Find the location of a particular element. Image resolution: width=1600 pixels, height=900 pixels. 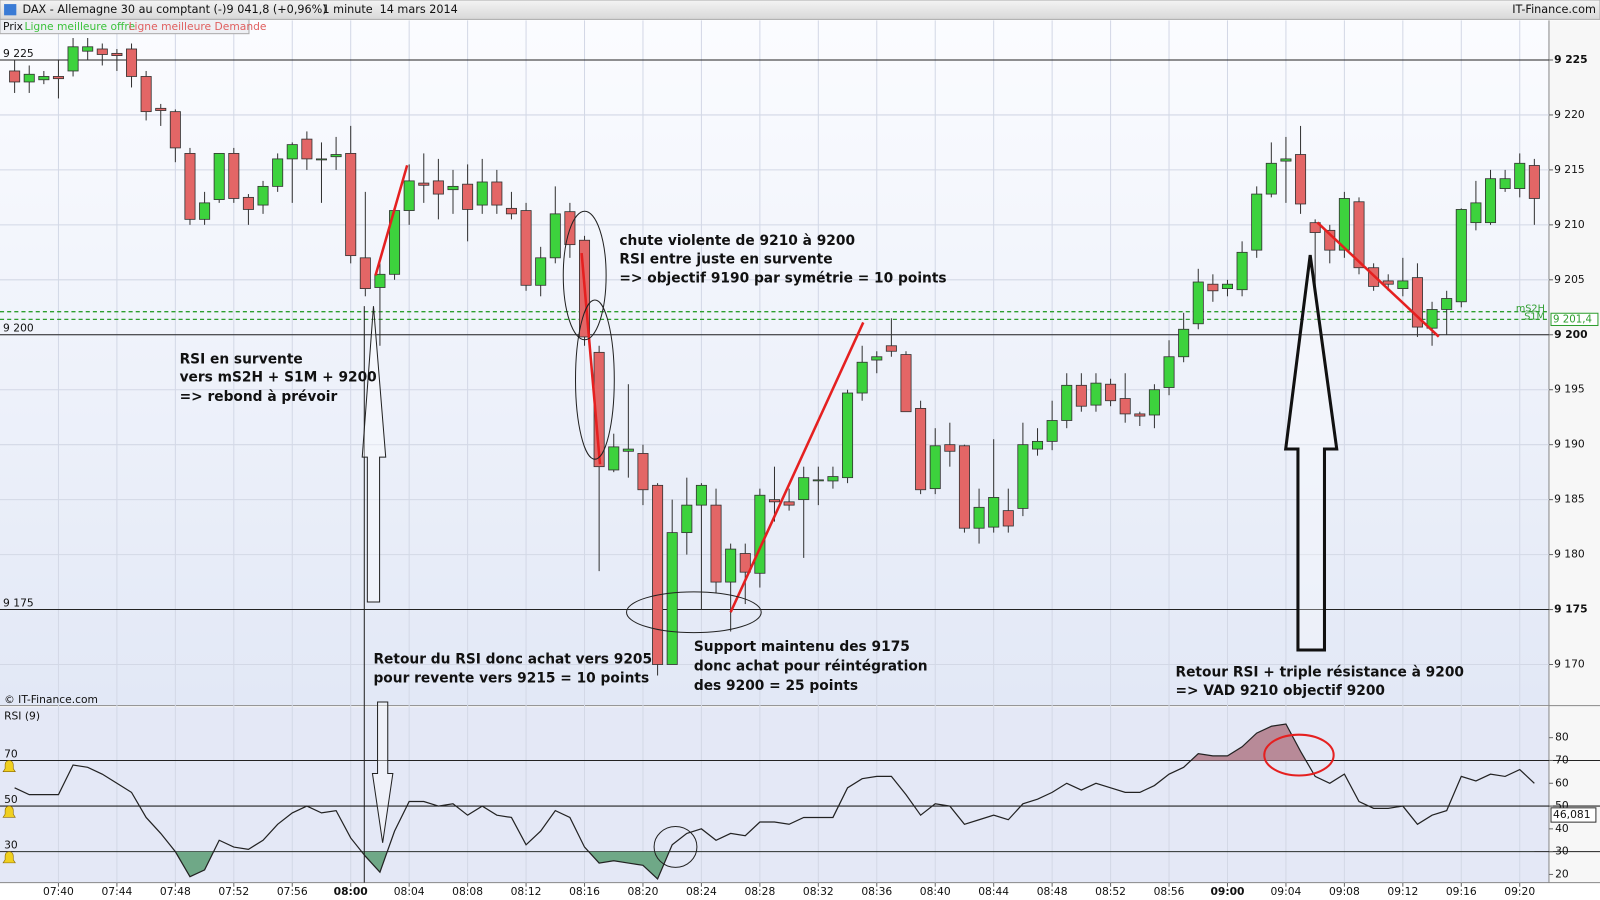

date: 14 mars 2014 is located at coordinates (419, 9).